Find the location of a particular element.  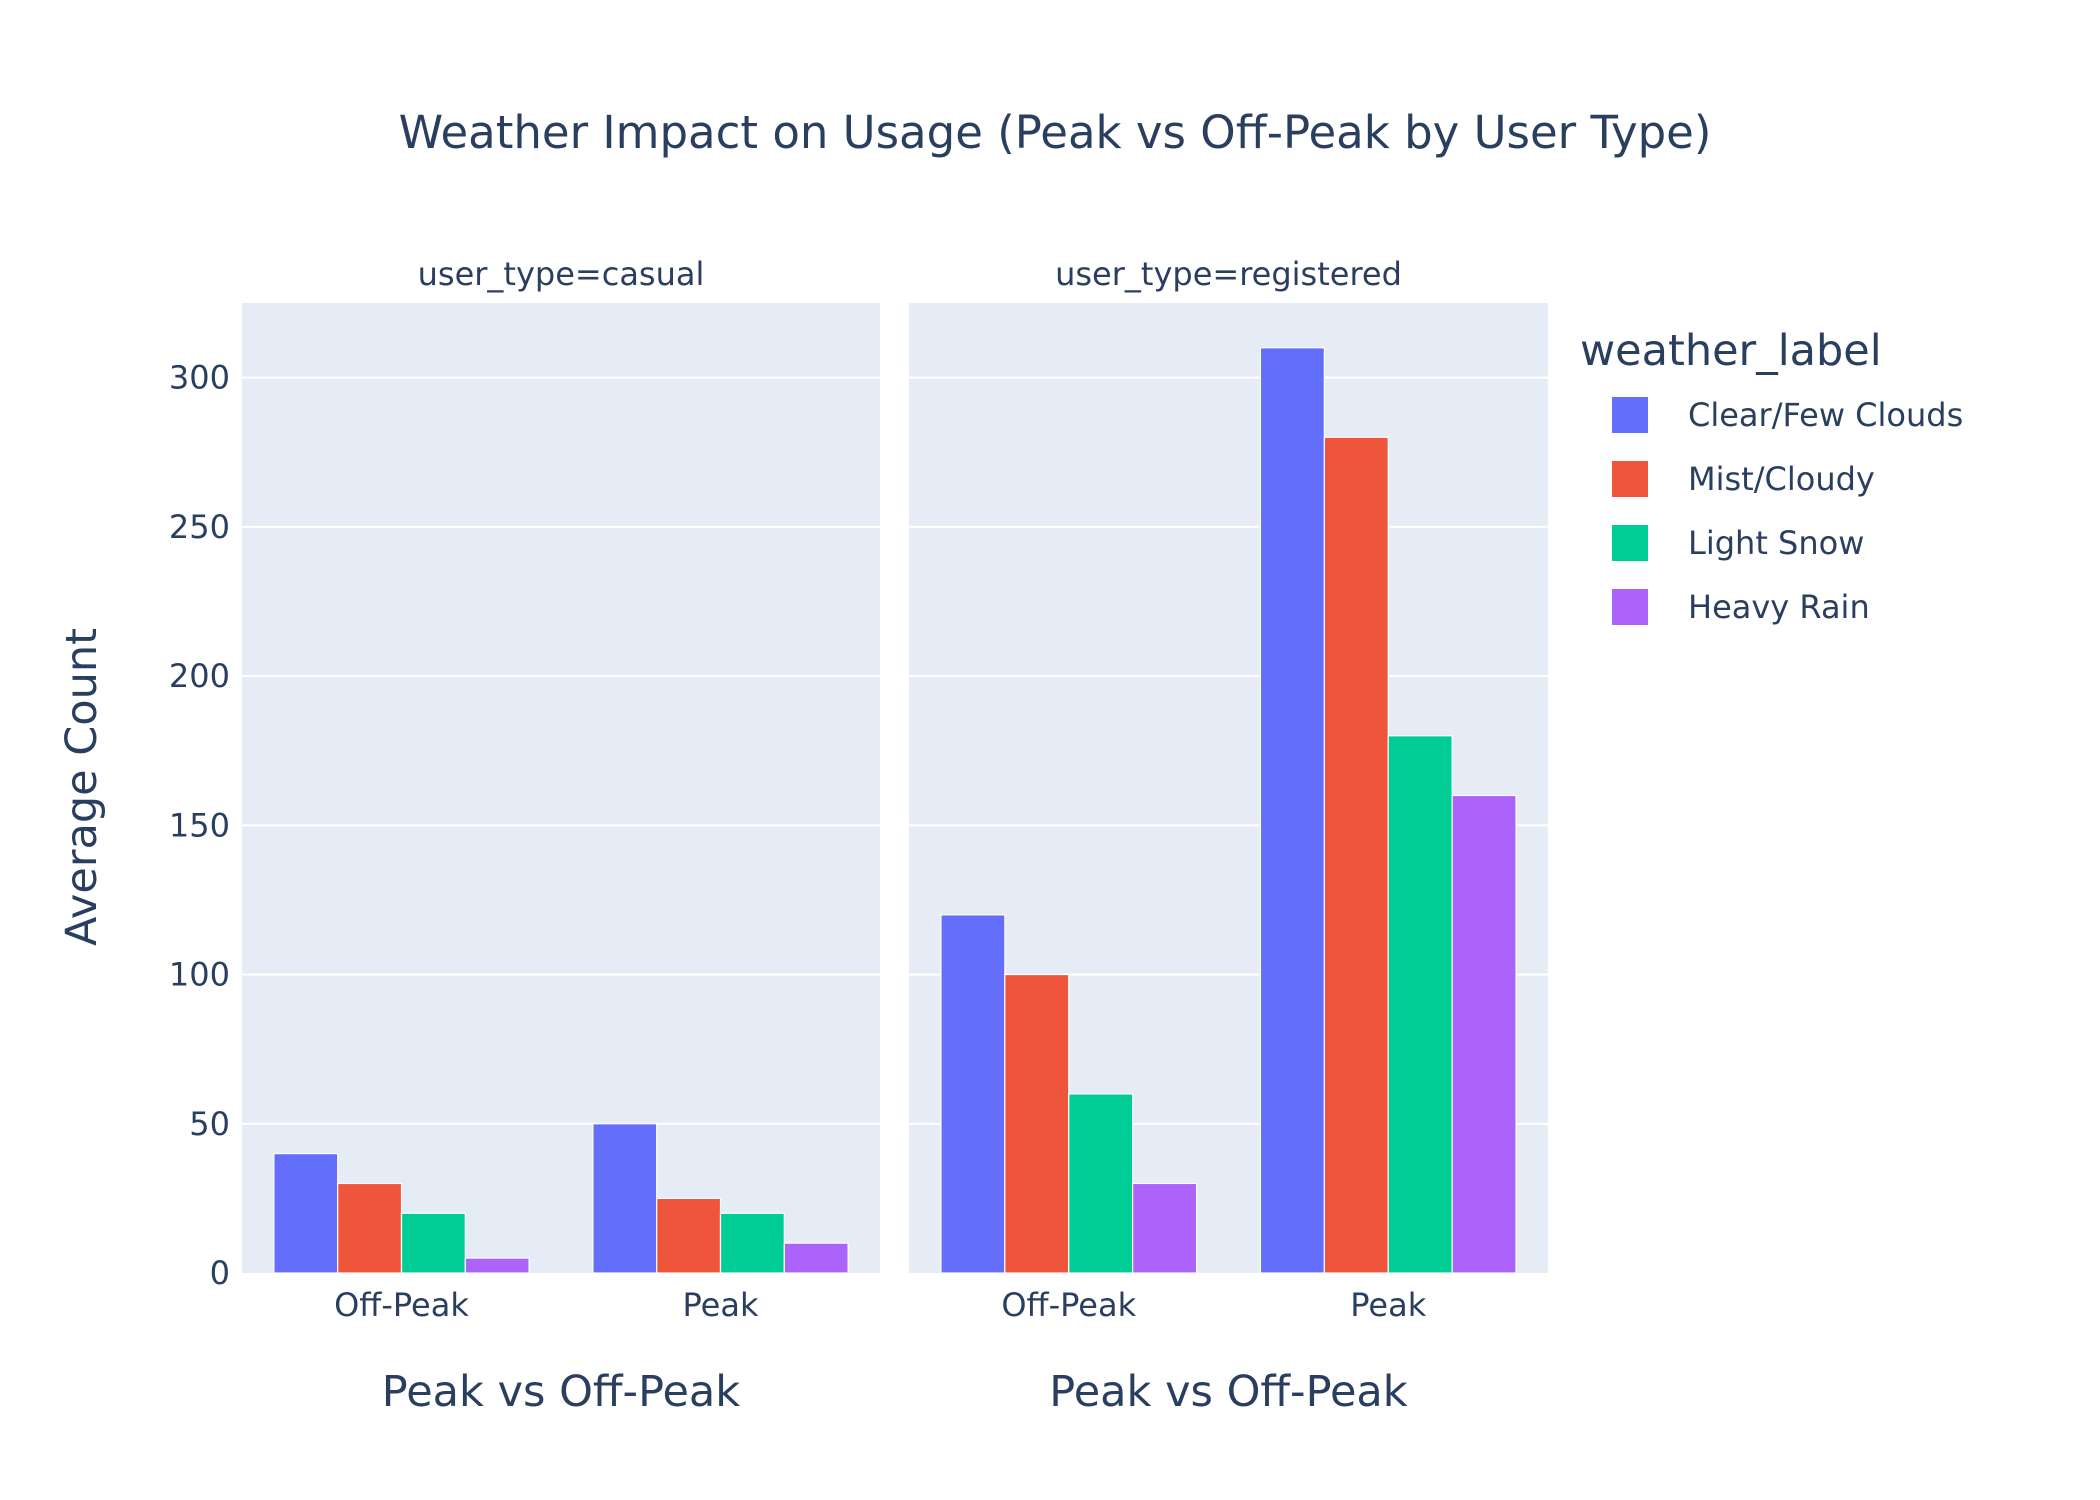

y-tick-label: 0 is located at coordinates (220, 1273).